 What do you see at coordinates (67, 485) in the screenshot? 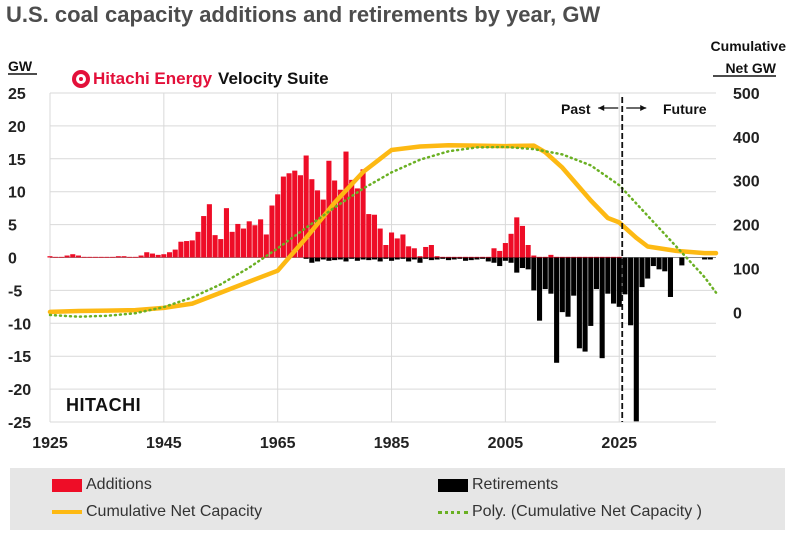
I see `legend-swatch-additions` at bounding box center [67, 485].